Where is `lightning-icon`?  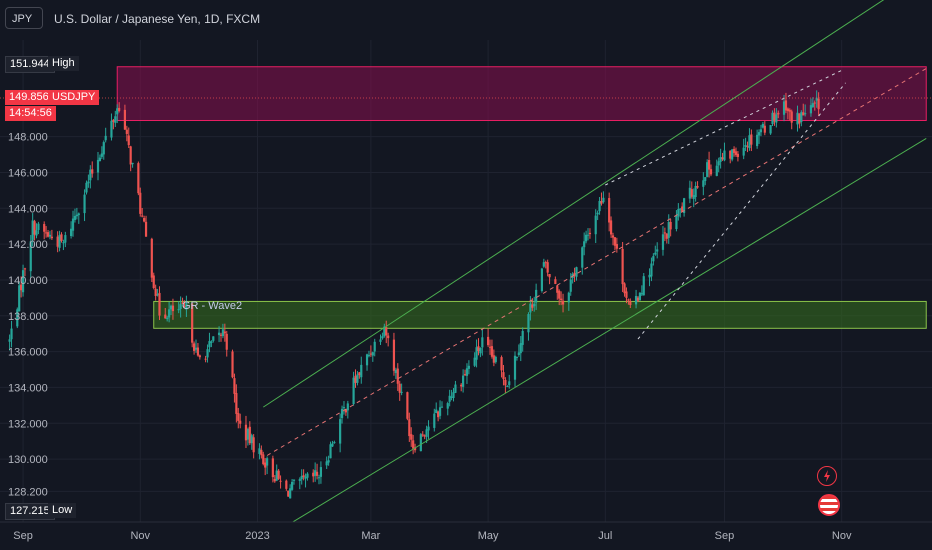
lightning-icon is located at coordinates (827, 476).